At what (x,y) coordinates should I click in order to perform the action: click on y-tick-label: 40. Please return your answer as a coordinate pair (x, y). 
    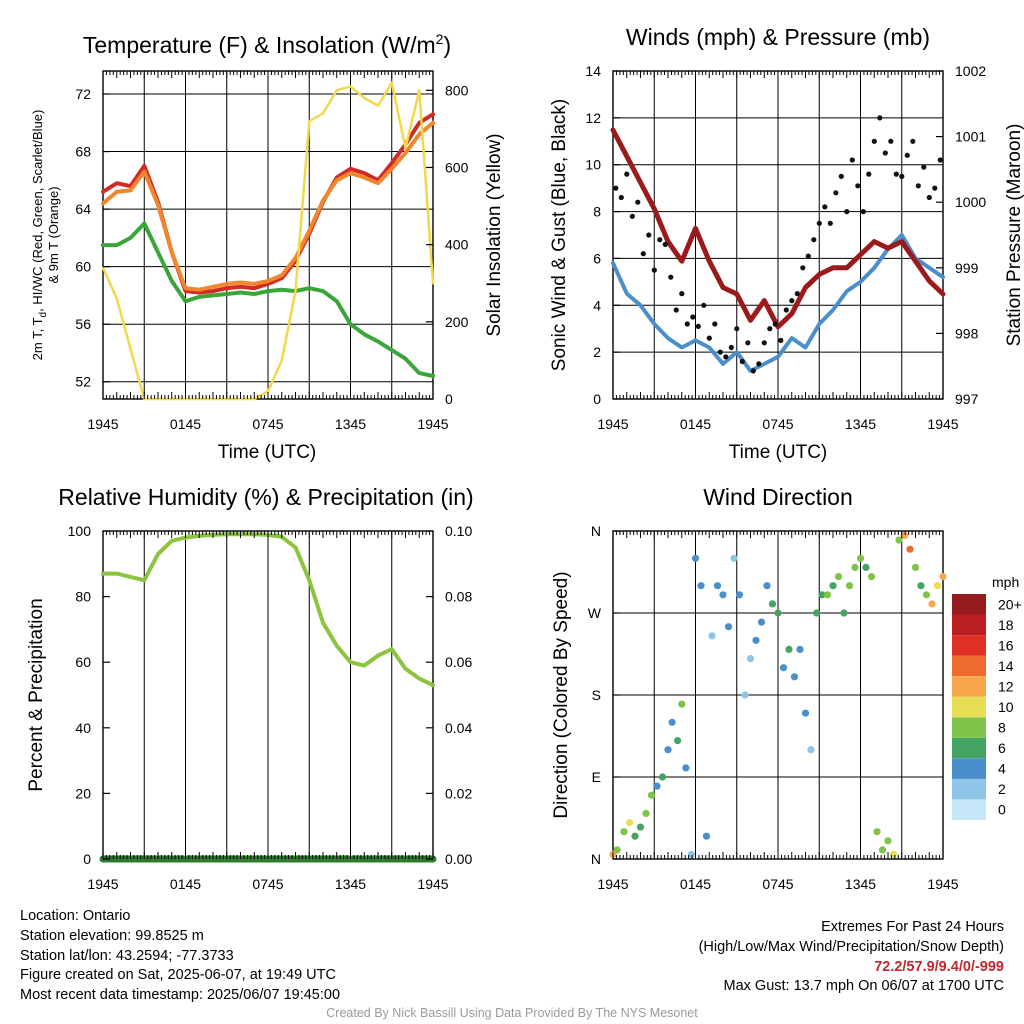
    Looking at the image, I should click on (83, 728).